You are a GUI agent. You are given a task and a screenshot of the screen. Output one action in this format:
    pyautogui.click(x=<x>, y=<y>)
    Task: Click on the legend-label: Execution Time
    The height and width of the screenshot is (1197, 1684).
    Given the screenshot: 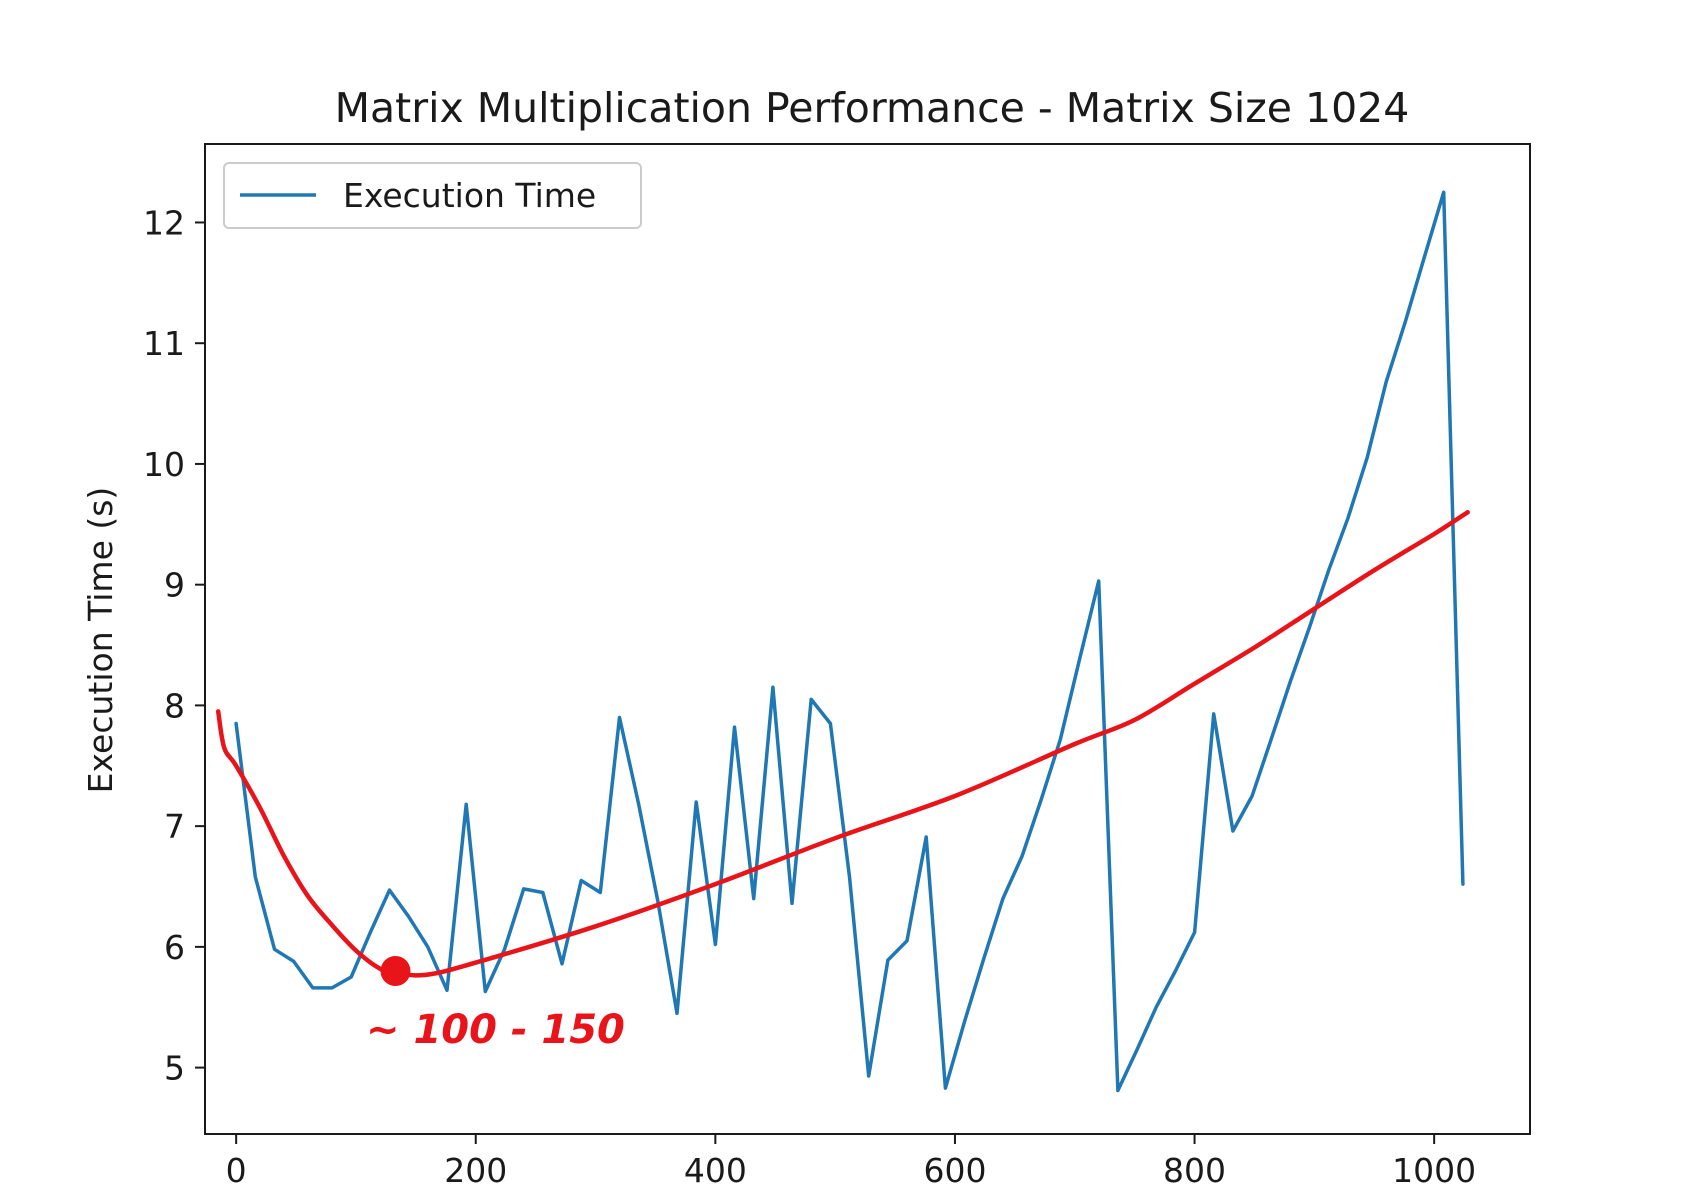 What is the action you would take?
    pyautogui.click(x=469, y=195)
    